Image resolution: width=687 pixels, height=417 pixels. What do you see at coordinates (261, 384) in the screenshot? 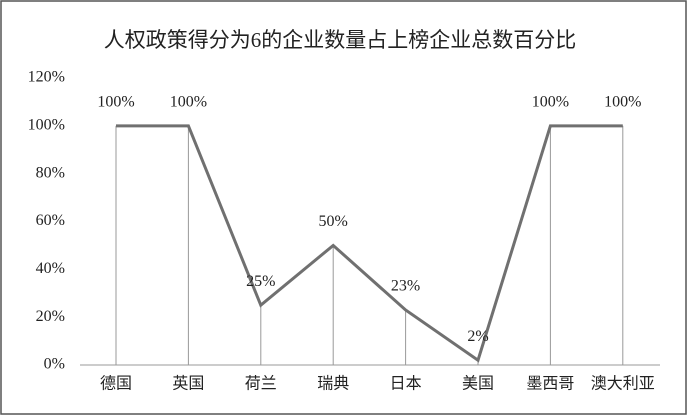
I see `x-tick-label: 荷兰` at bounding box center [261, 384].